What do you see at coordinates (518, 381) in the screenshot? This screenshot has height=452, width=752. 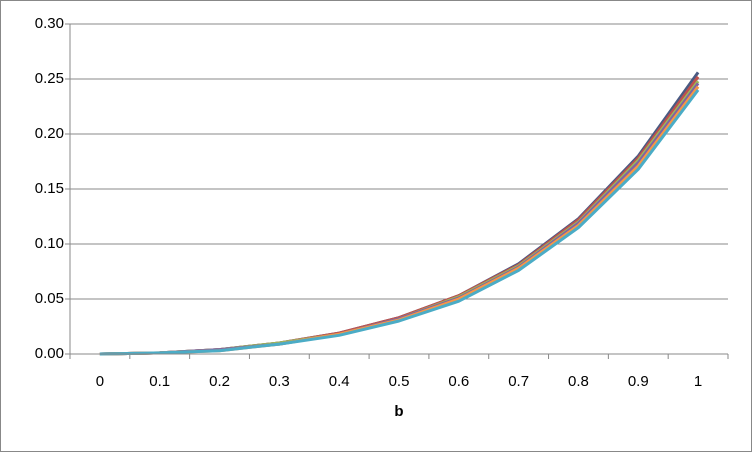 I see `x-tick-label: 0.7` at bounding box center [518, 381].